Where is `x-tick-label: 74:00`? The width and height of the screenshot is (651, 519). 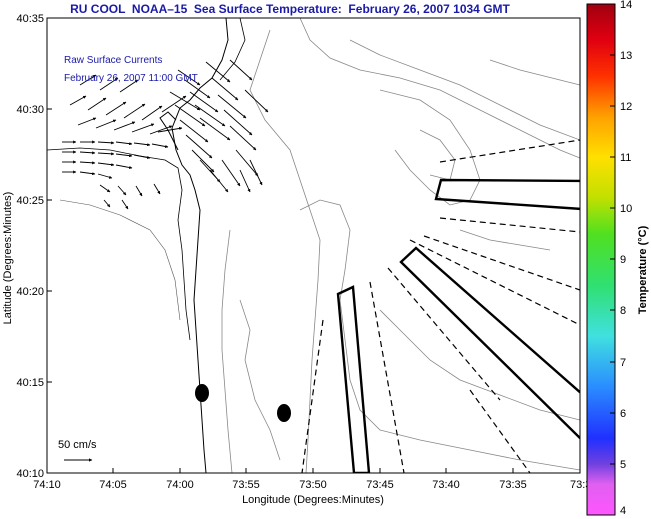 x-tick-label: 74:00 is located at coordinates (180, 485).